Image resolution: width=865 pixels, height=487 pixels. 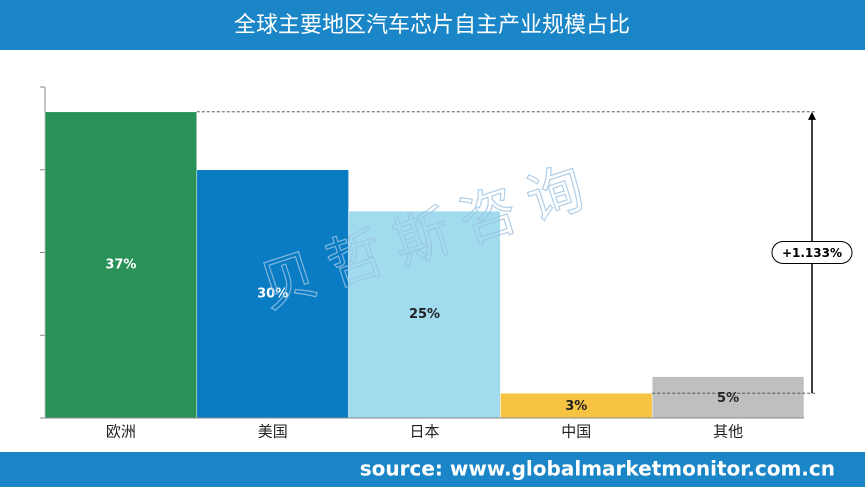 I want to click on x-tick-label: 其他, so click(x=728, y=432).